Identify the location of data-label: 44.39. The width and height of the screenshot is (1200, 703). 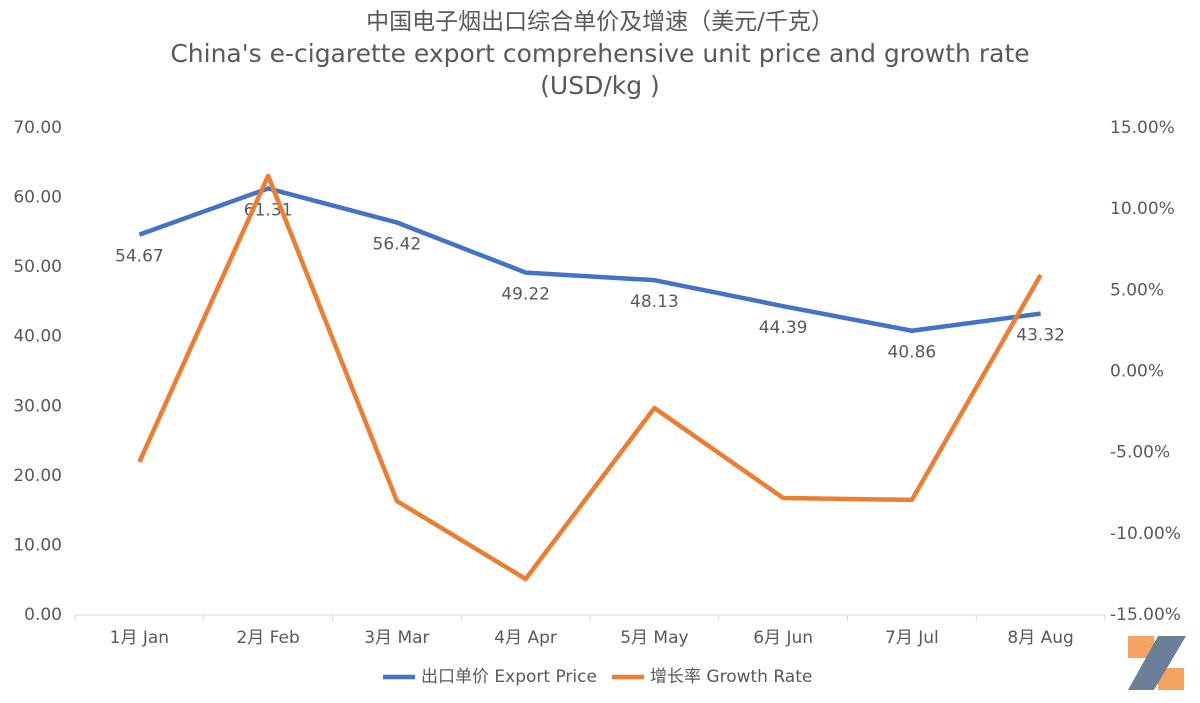
(783, 328).